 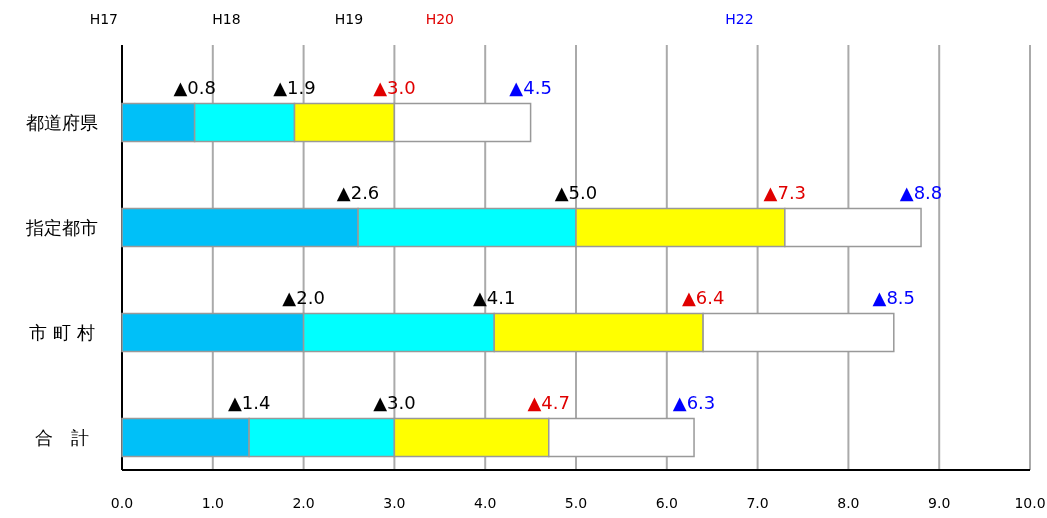 I want to click on x-tick-label: 8.0, so click(x=848, y=503).